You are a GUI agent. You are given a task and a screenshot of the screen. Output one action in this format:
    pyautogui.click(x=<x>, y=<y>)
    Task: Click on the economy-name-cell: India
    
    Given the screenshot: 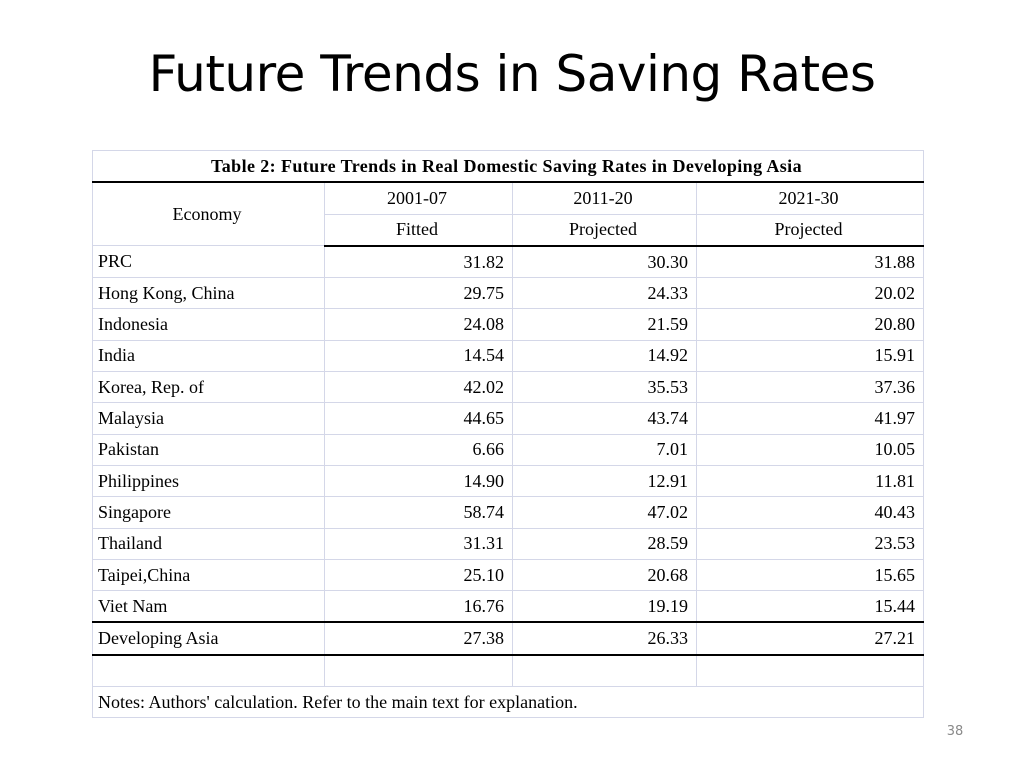 What is the action you would take?
    pyautogui.click(x=208, y=356)
    